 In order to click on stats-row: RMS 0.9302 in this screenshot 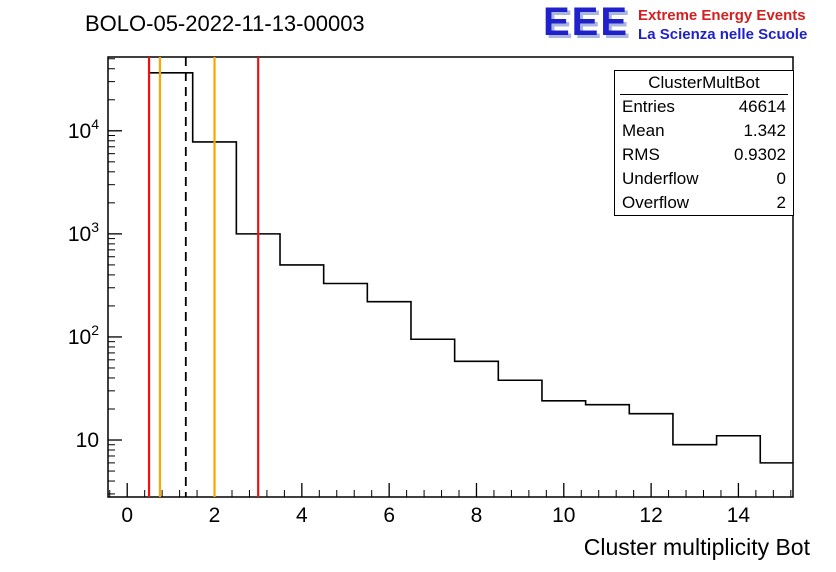, I will do `click(704, 155)`.